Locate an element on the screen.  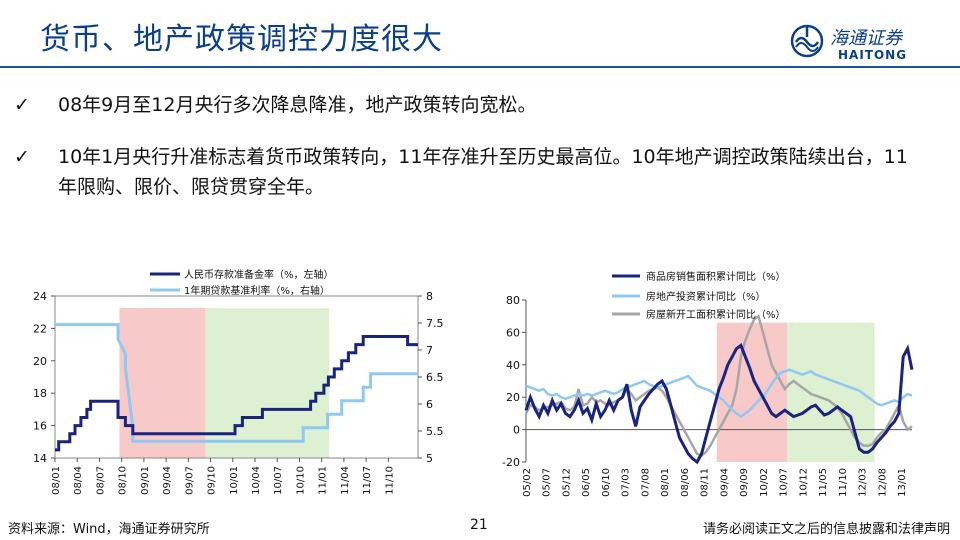
y-right-tick-label: 8 is located at coordinates (429, 296).